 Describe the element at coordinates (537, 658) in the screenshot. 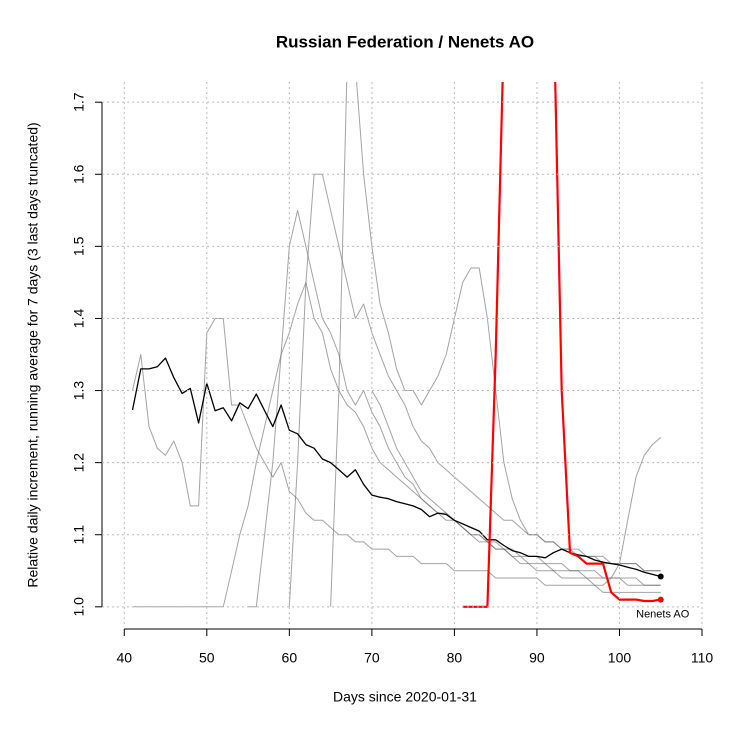

I see `x-tick-label: 90` at that location.